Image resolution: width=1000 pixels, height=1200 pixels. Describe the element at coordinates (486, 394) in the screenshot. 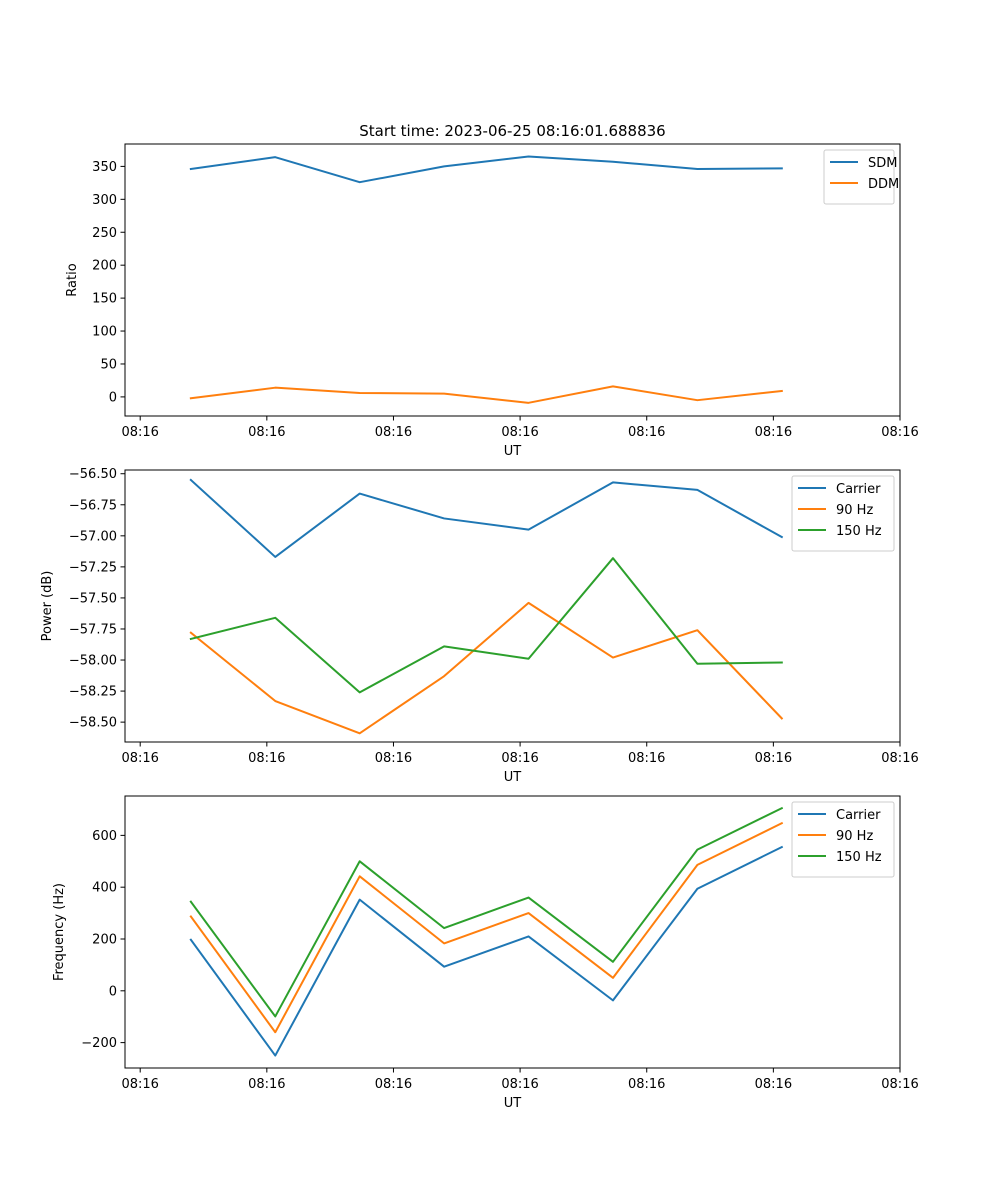

I see `series-line-ddm` at that location.